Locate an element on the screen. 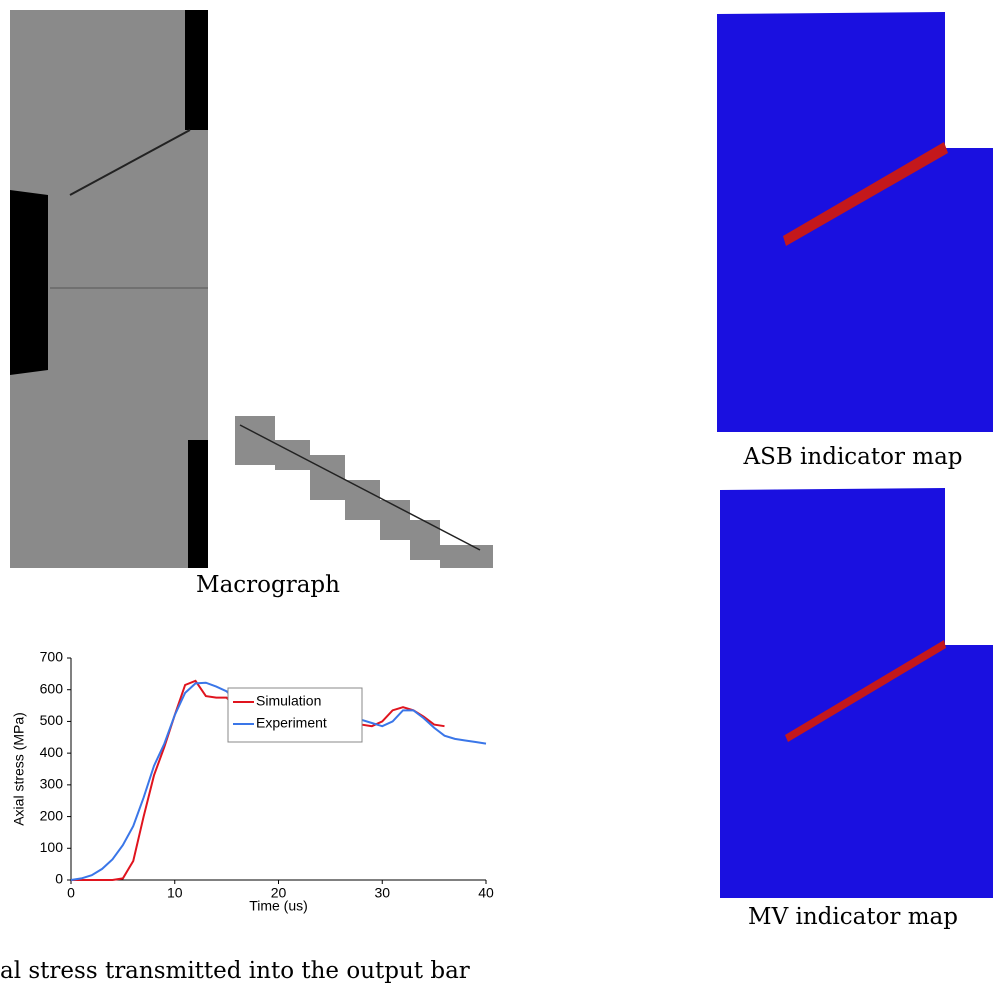 The image size is (993, 992). x-tick-label: 10 is located at coordinates (175, 893).